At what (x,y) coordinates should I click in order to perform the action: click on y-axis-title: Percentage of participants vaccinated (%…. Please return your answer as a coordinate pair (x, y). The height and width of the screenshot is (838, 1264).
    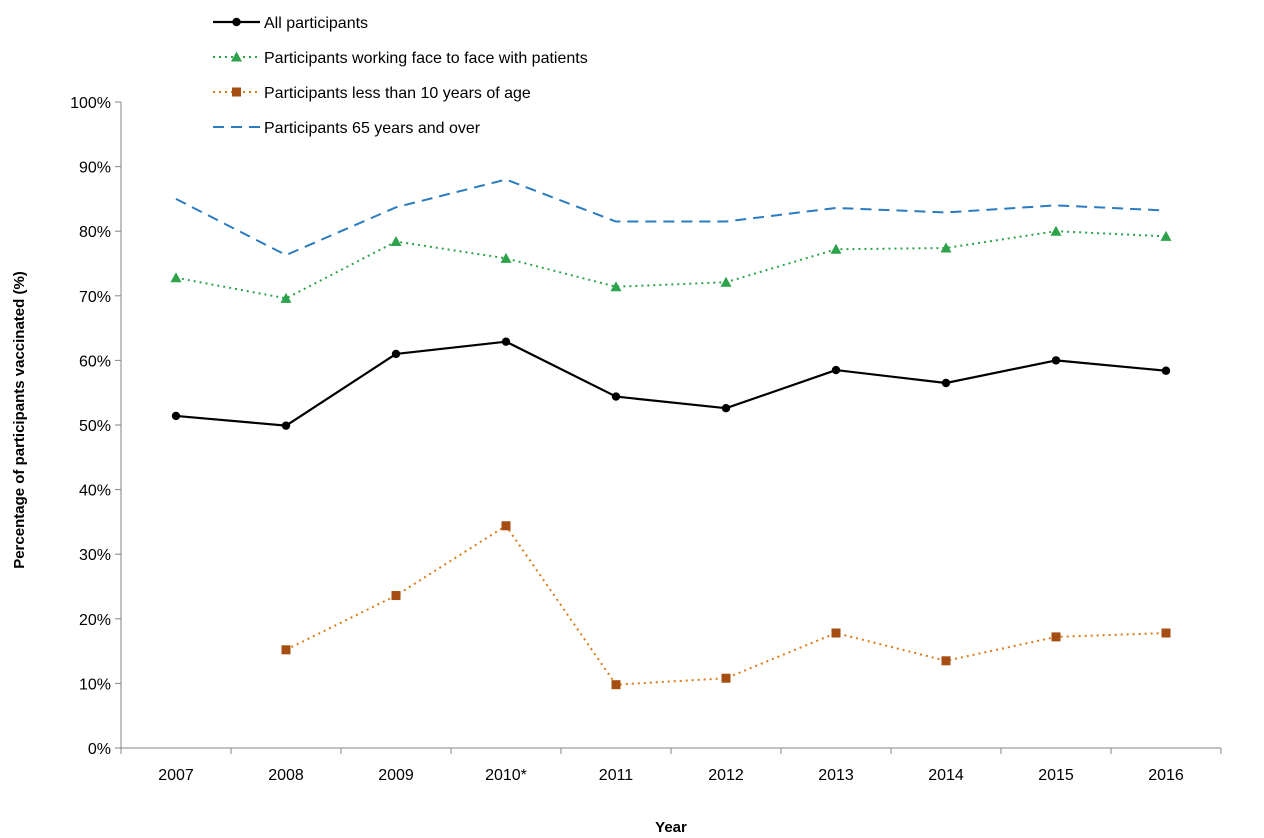
    Looking at the image, I should click on (19, 420).